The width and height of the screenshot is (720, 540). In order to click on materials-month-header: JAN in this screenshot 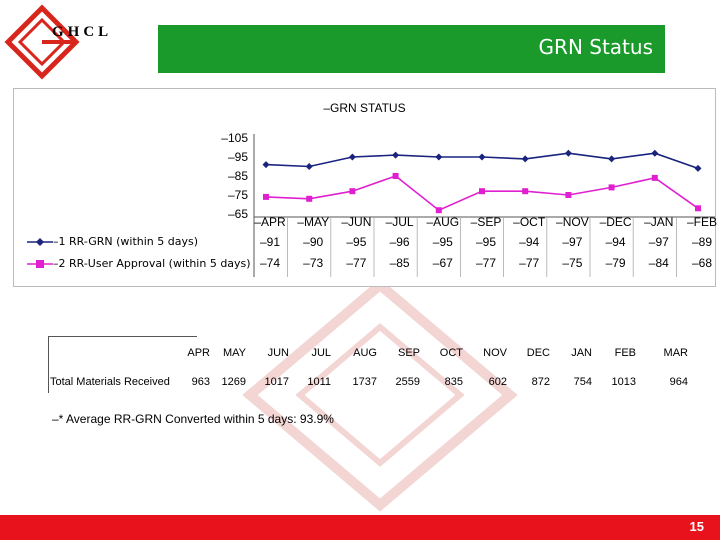, I will do `click(581, 353)`.